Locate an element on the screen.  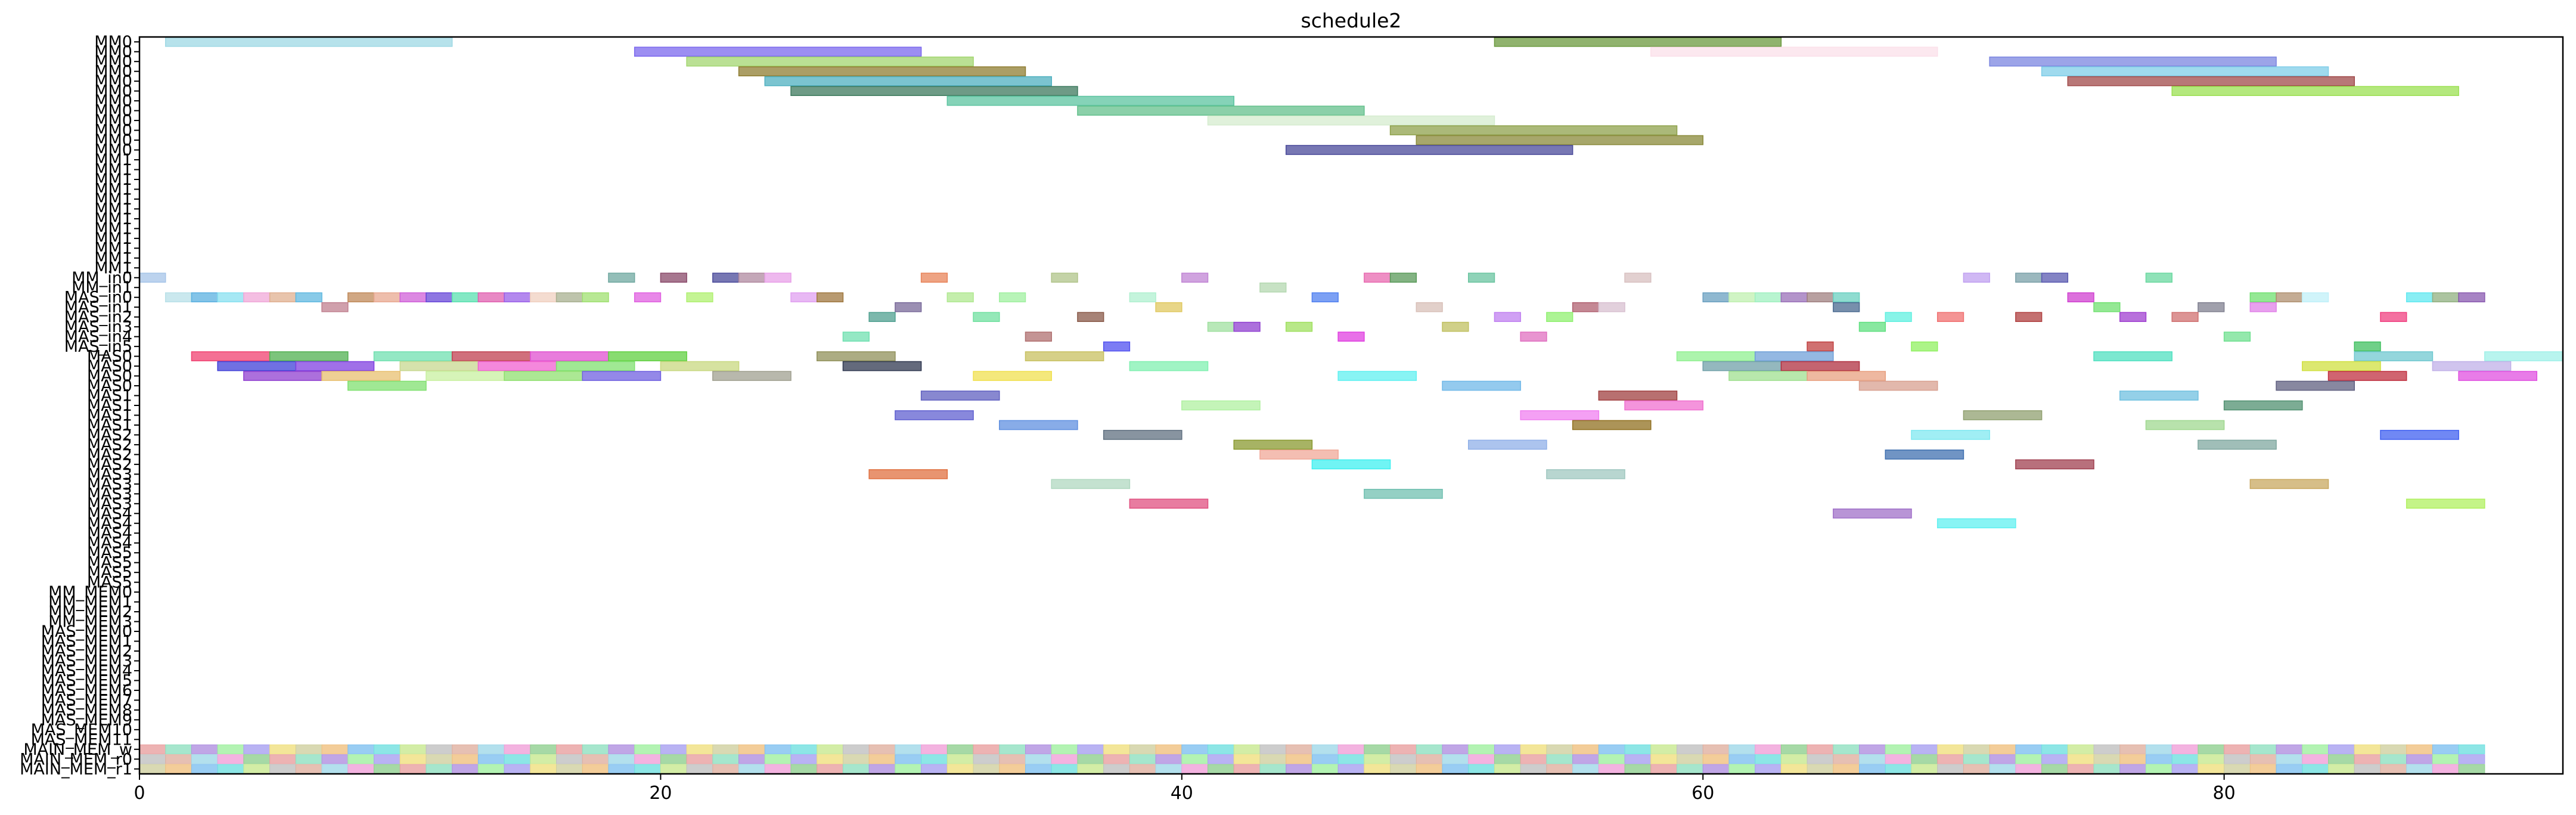
y-tick-label: MM_MEM1 is located at coordinates (90, 602).